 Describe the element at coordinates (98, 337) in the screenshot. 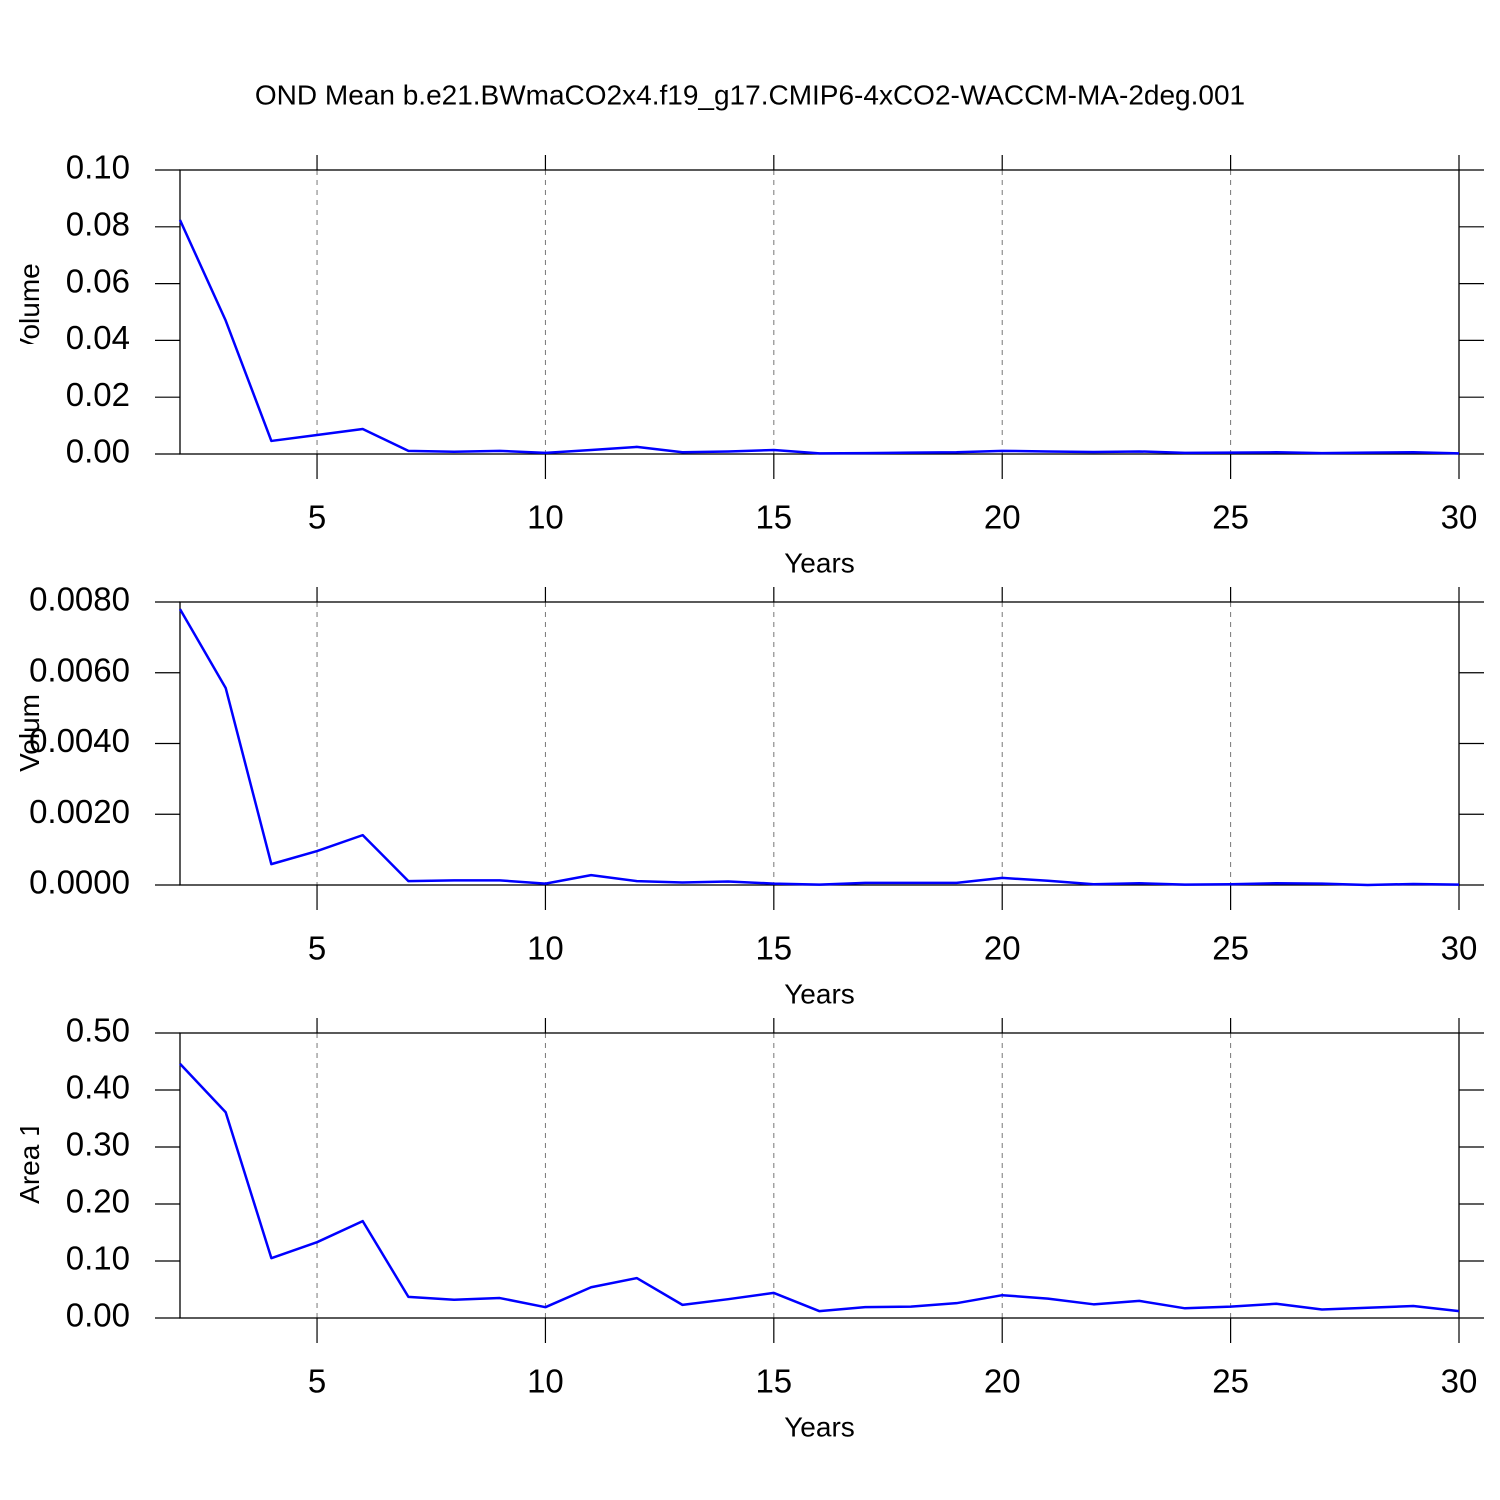

I see `y-tick-label: 0.04` at that location.